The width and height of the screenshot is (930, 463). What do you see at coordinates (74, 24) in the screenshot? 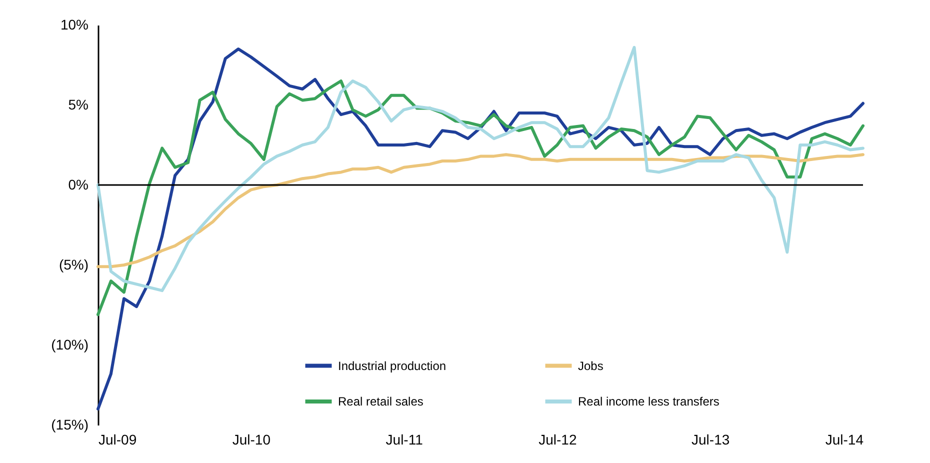
I see `y-tick-label: 10%` at bounding box center [74, 24].